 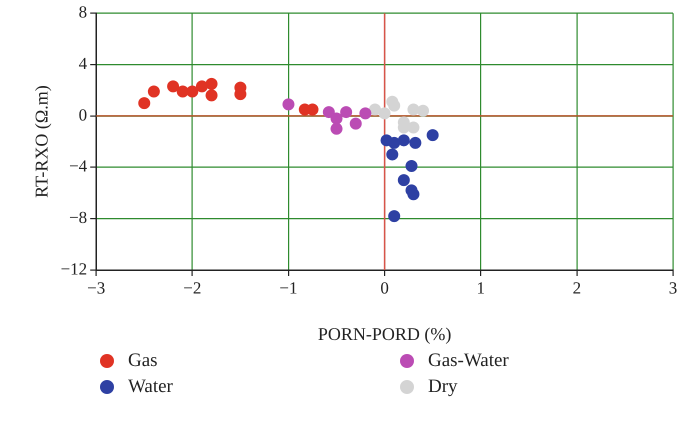 I want to click on y-tick-label: 8, so click(x=83, y=12).